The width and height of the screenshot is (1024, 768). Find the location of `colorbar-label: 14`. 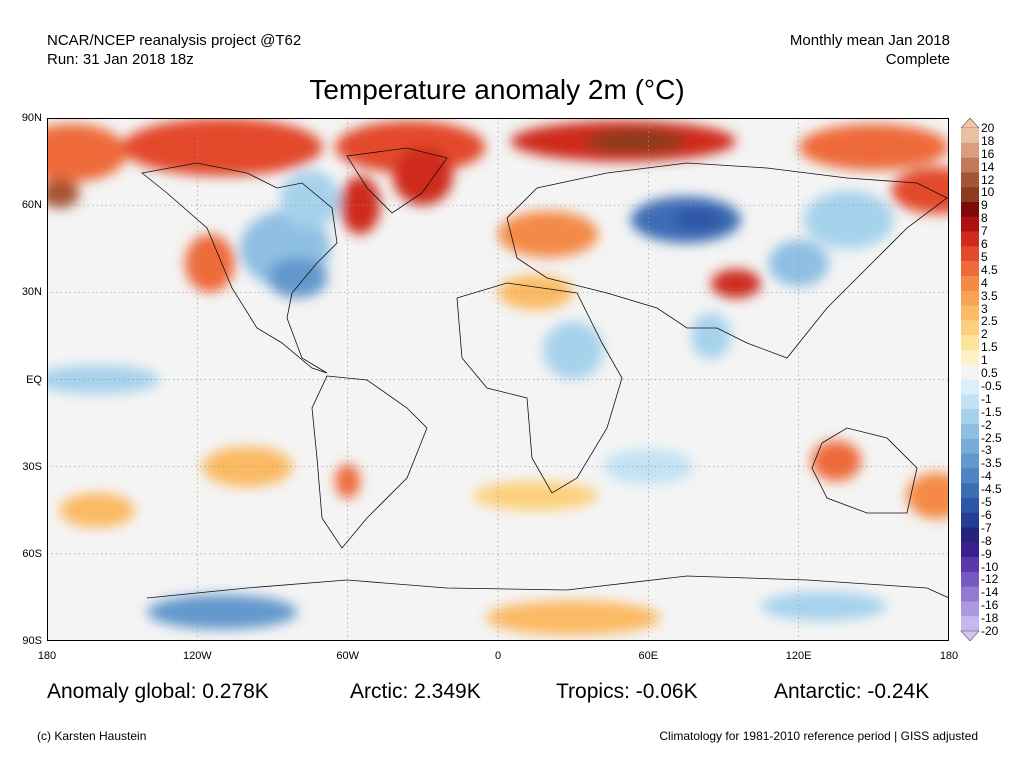

colorbar-label: 14 is located at coordinates (988, 166).